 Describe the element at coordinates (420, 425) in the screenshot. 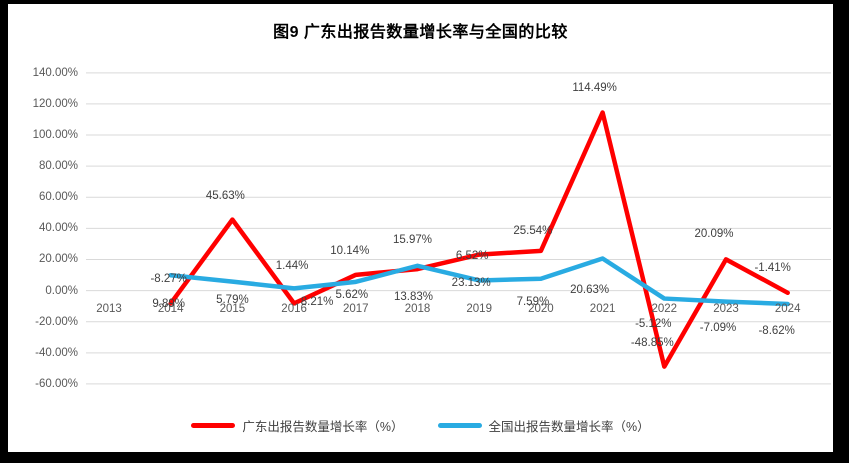

I see `chart-legend: 广东出报告数量增长率（%） 全国出报告数量增长率（%）` at that location.